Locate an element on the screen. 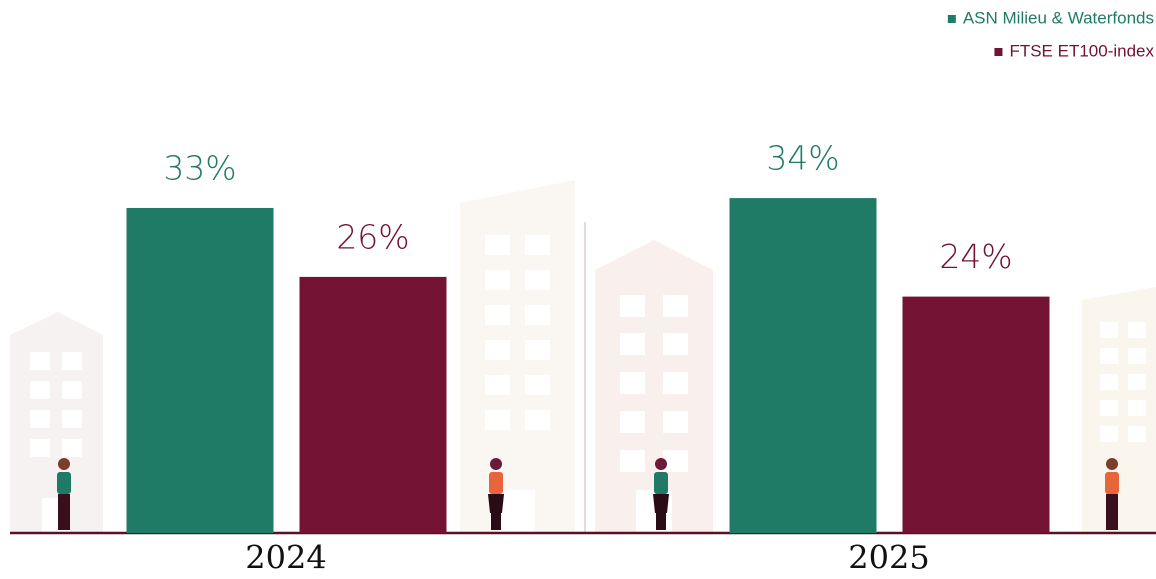 The height and width of the screenshot is (579, 1156). value-label: 33% is located at coordinates (199, 167).